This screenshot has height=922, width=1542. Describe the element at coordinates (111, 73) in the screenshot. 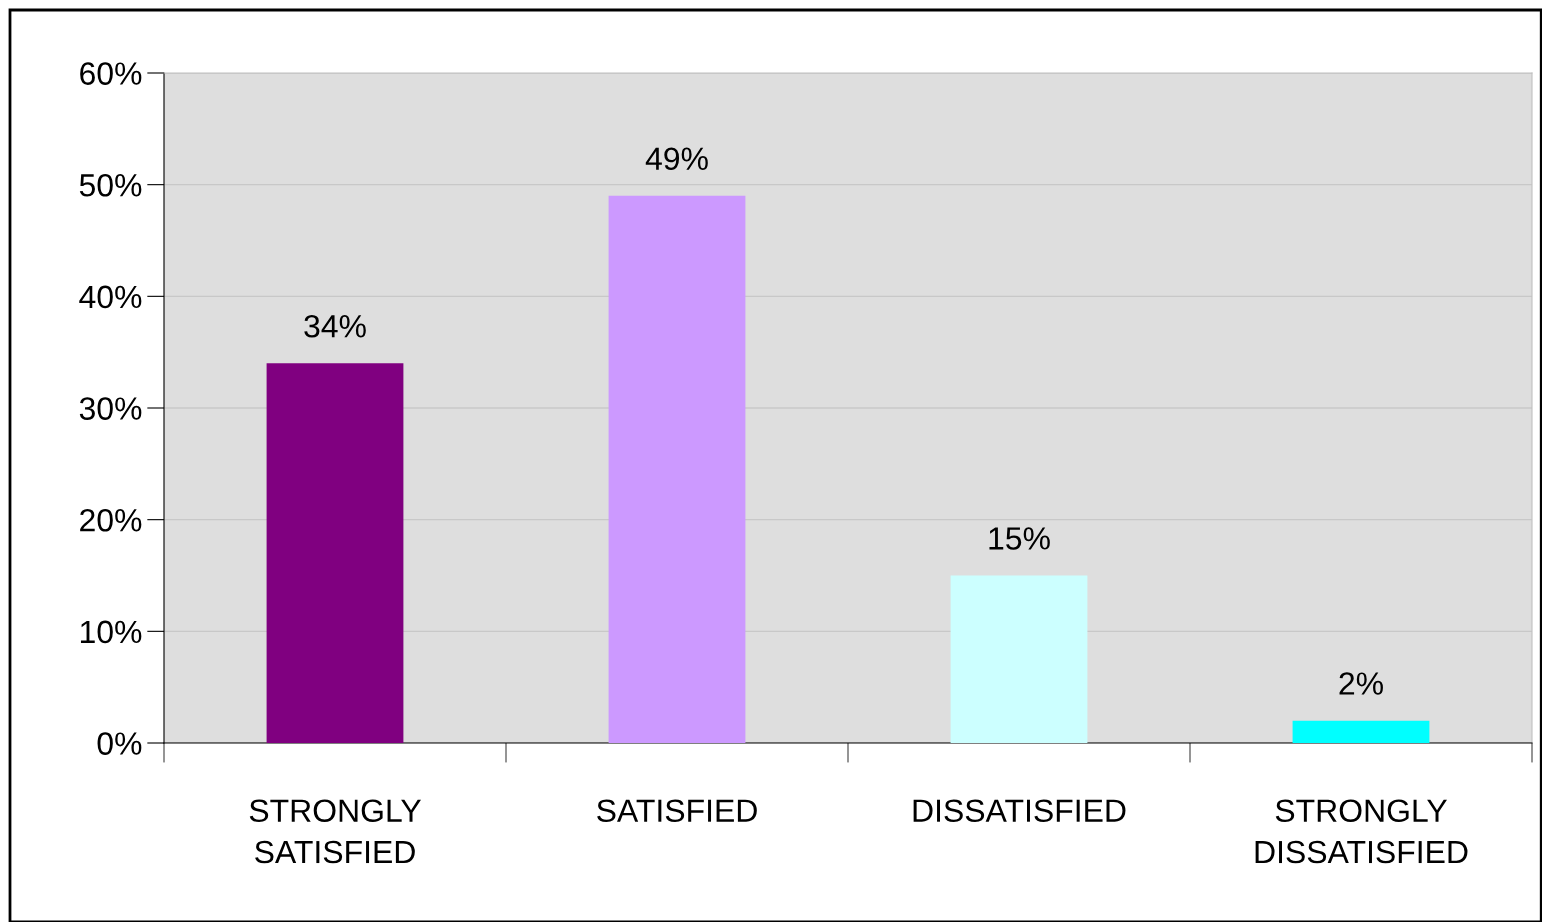

I see `y-tick-label: 60%` at that location.